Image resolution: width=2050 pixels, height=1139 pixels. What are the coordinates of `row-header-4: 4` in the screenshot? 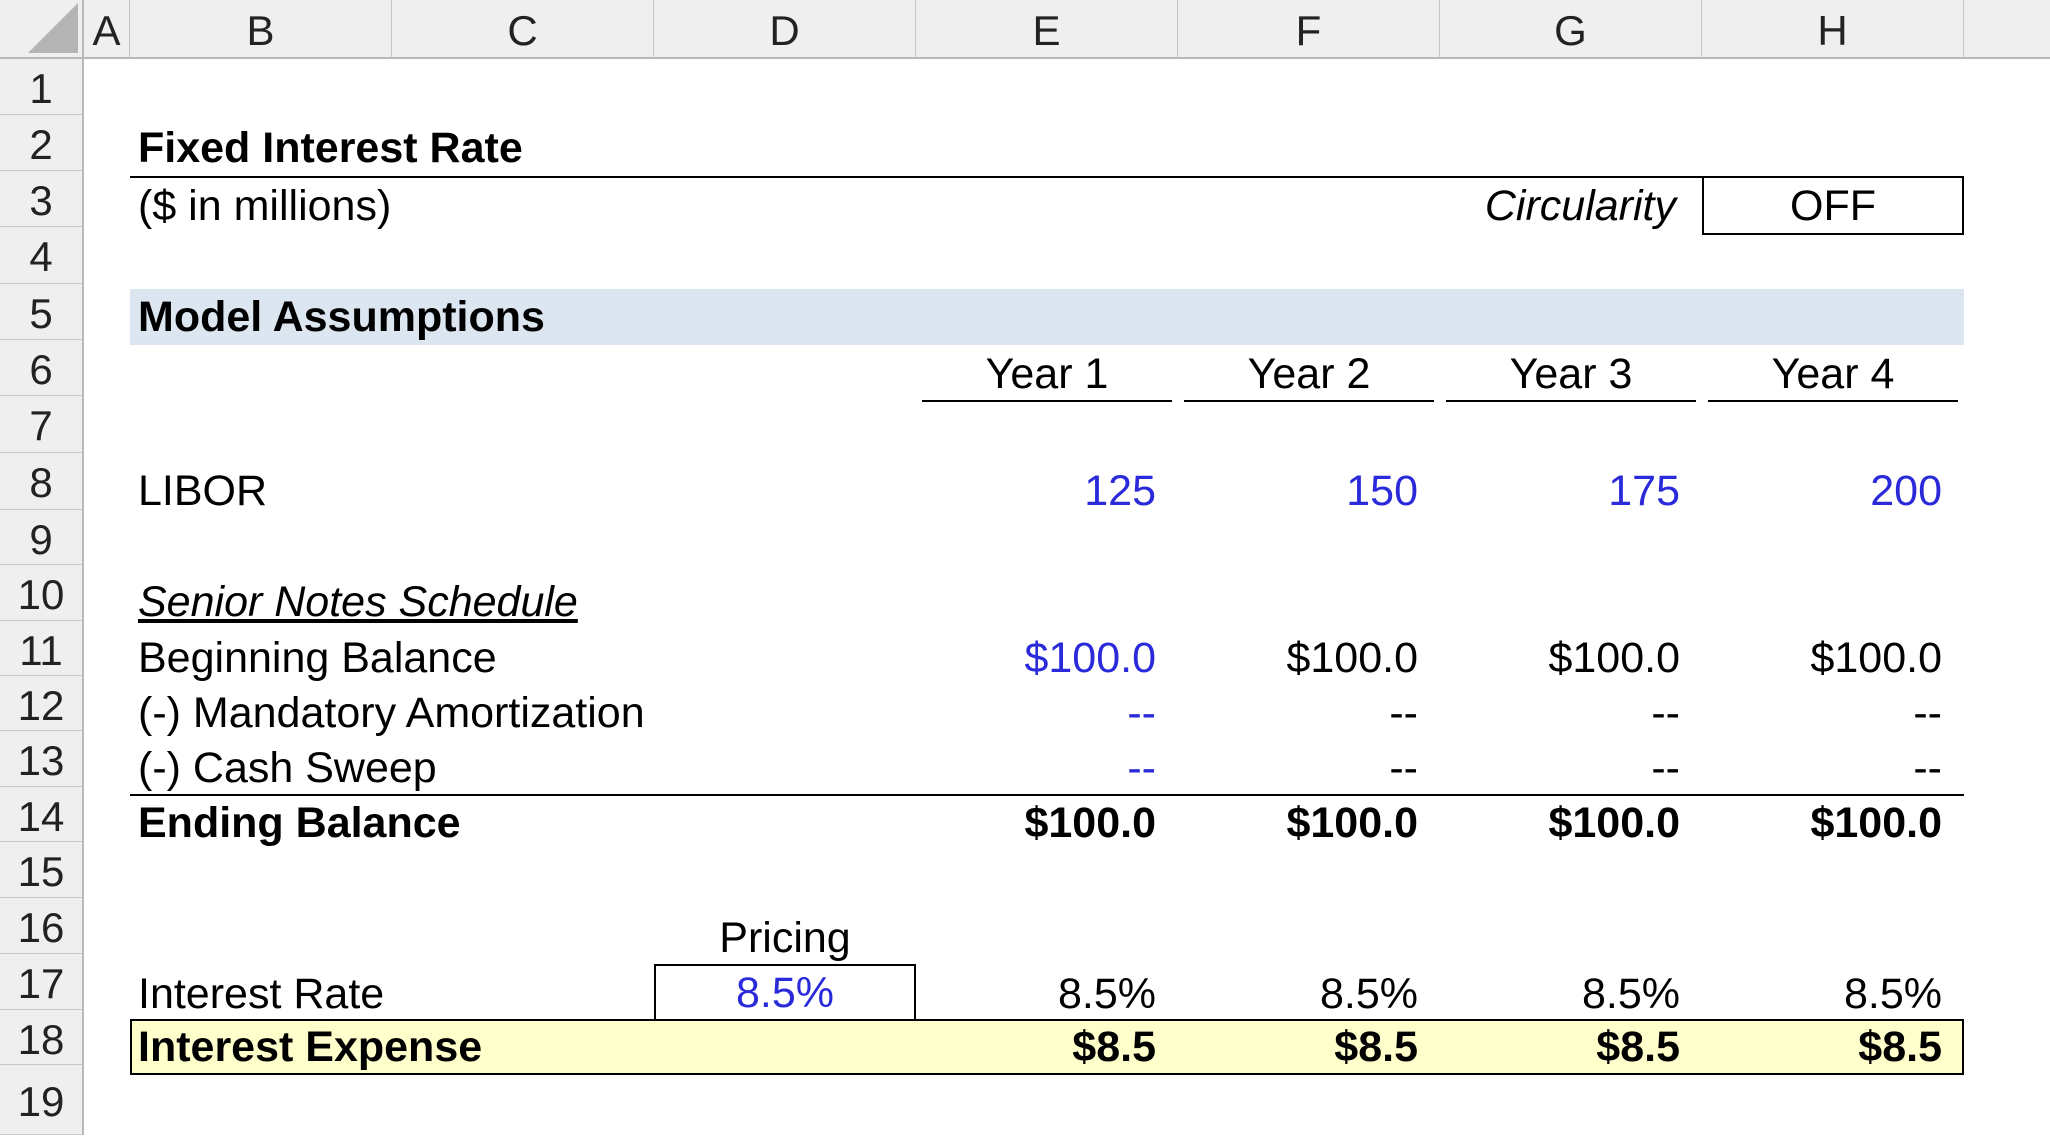 It's located at (42, 255).